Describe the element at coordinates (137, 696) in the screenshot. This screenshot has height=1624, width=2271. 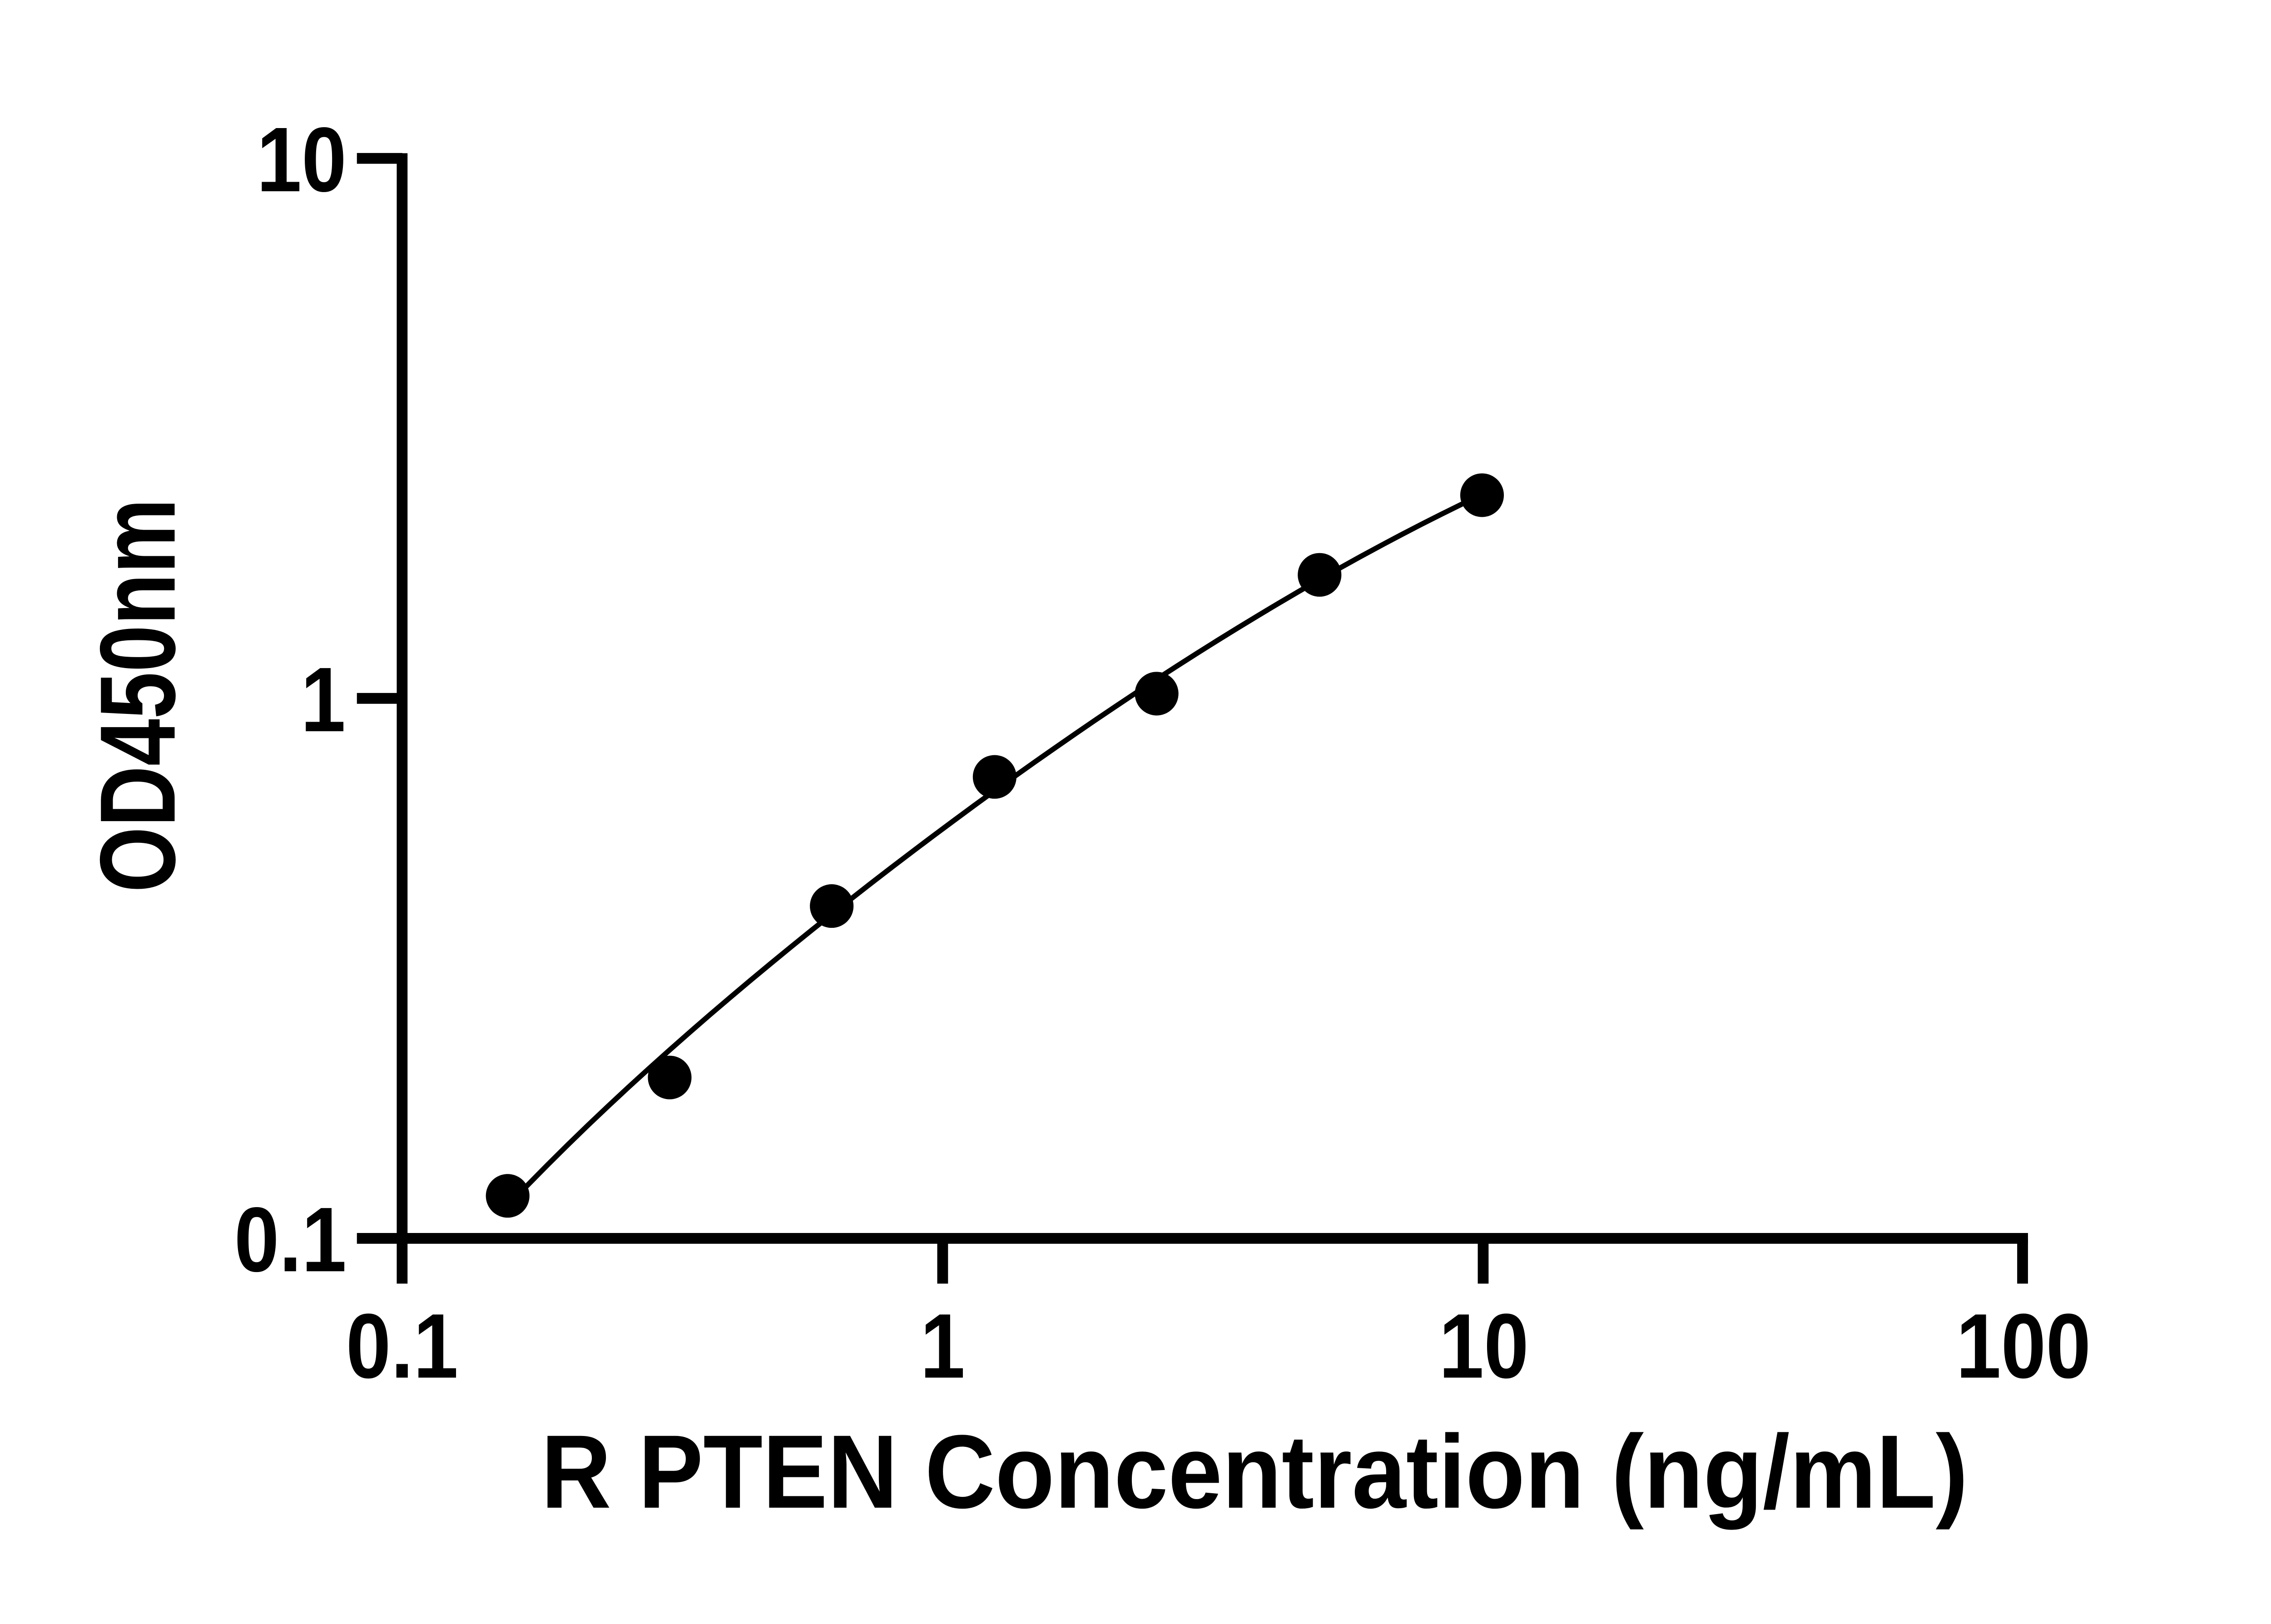
I see `svg-text: OD450nm` at that location.